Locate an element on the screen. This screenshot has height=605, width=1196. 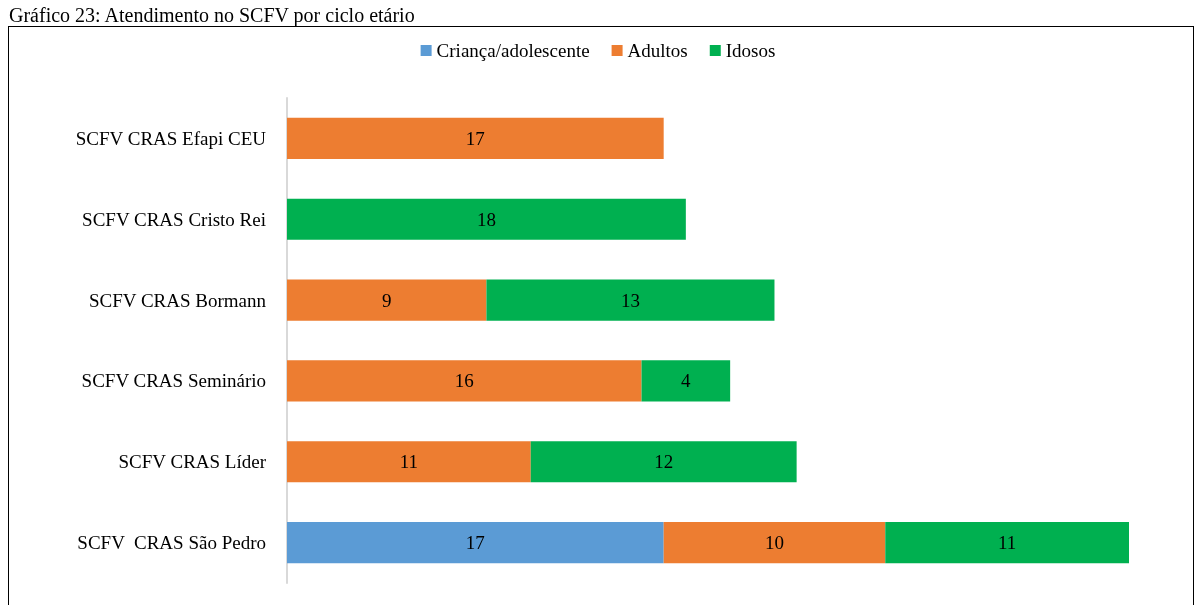
data-label: 16 is located at coordinates (464, 381).